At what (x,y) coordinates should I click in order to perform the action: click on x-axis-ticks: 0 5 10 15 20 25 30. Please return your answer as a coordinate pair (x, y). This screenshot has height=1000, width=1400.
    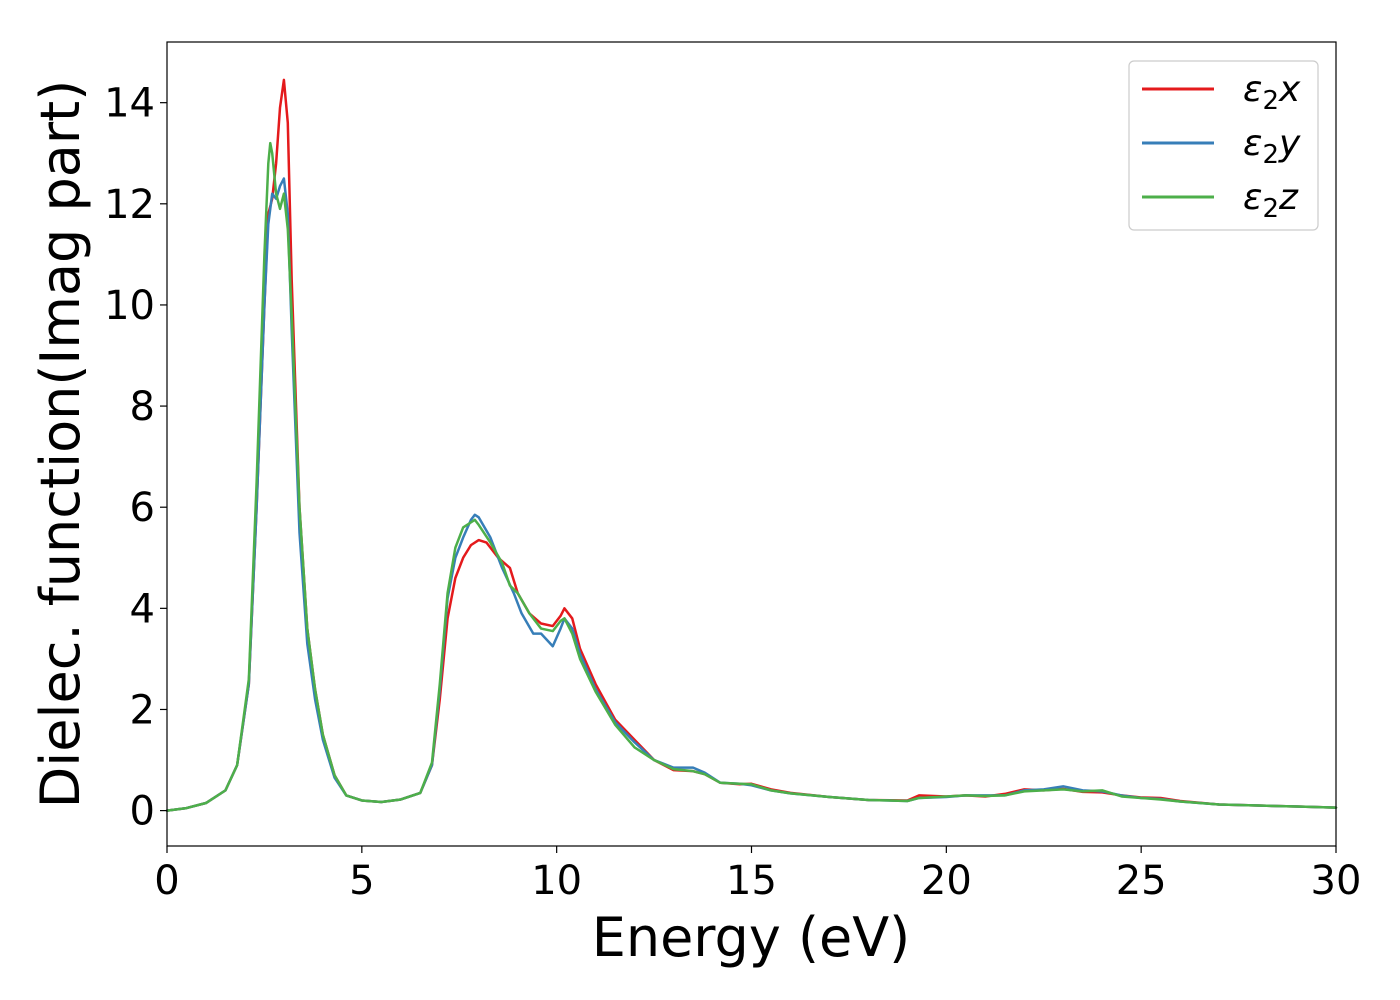
    Looking at the image, I should click on (757, 875).